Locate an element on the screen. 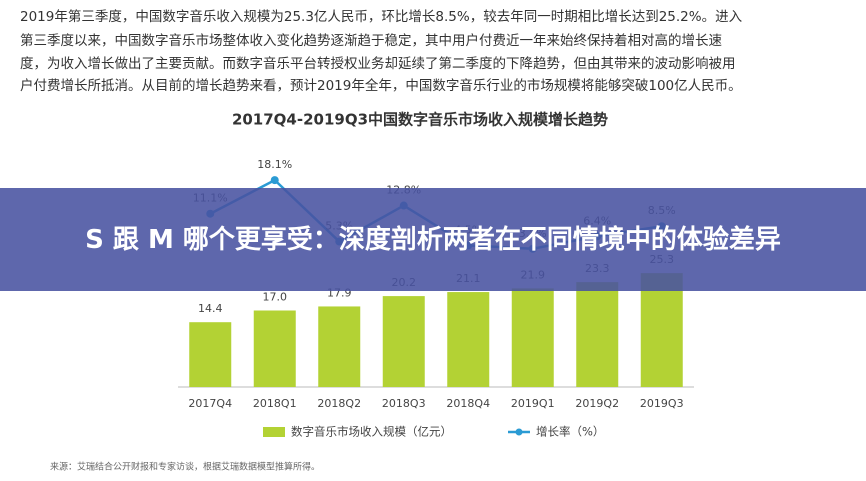  x-tick-label: 2018Q4 is located at coordinates (468, 403).